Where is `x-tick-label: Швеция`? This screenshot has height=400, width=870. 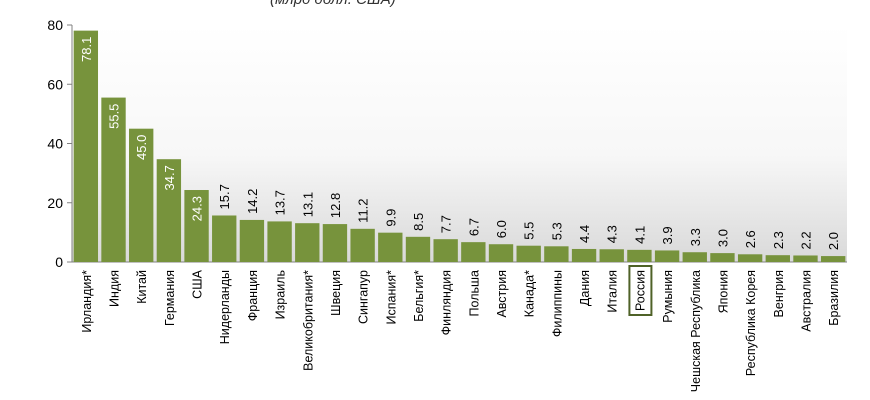 x-tick-label: Швеция is located at coordinates (336, 293).